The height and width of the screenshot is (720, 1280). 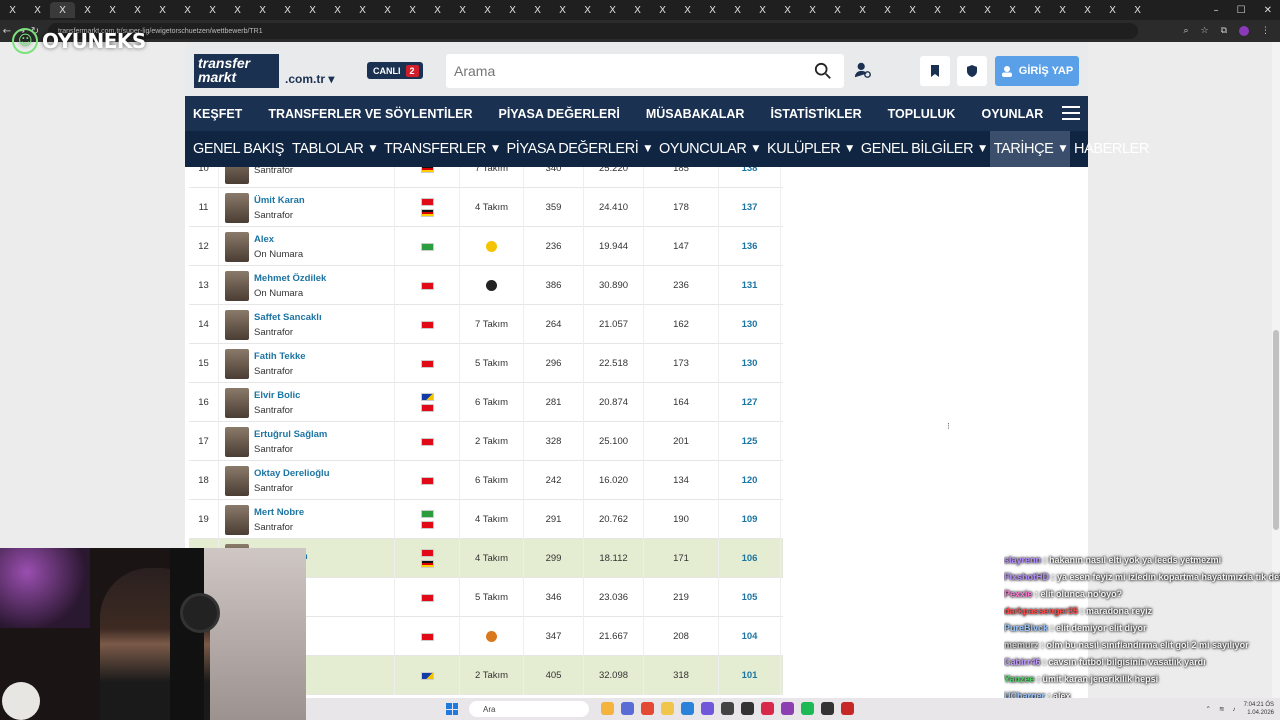 What do you see at coordinates (767, 708) in the screenshot?
I see `app-red-icon` at bounding box center [767, 708].